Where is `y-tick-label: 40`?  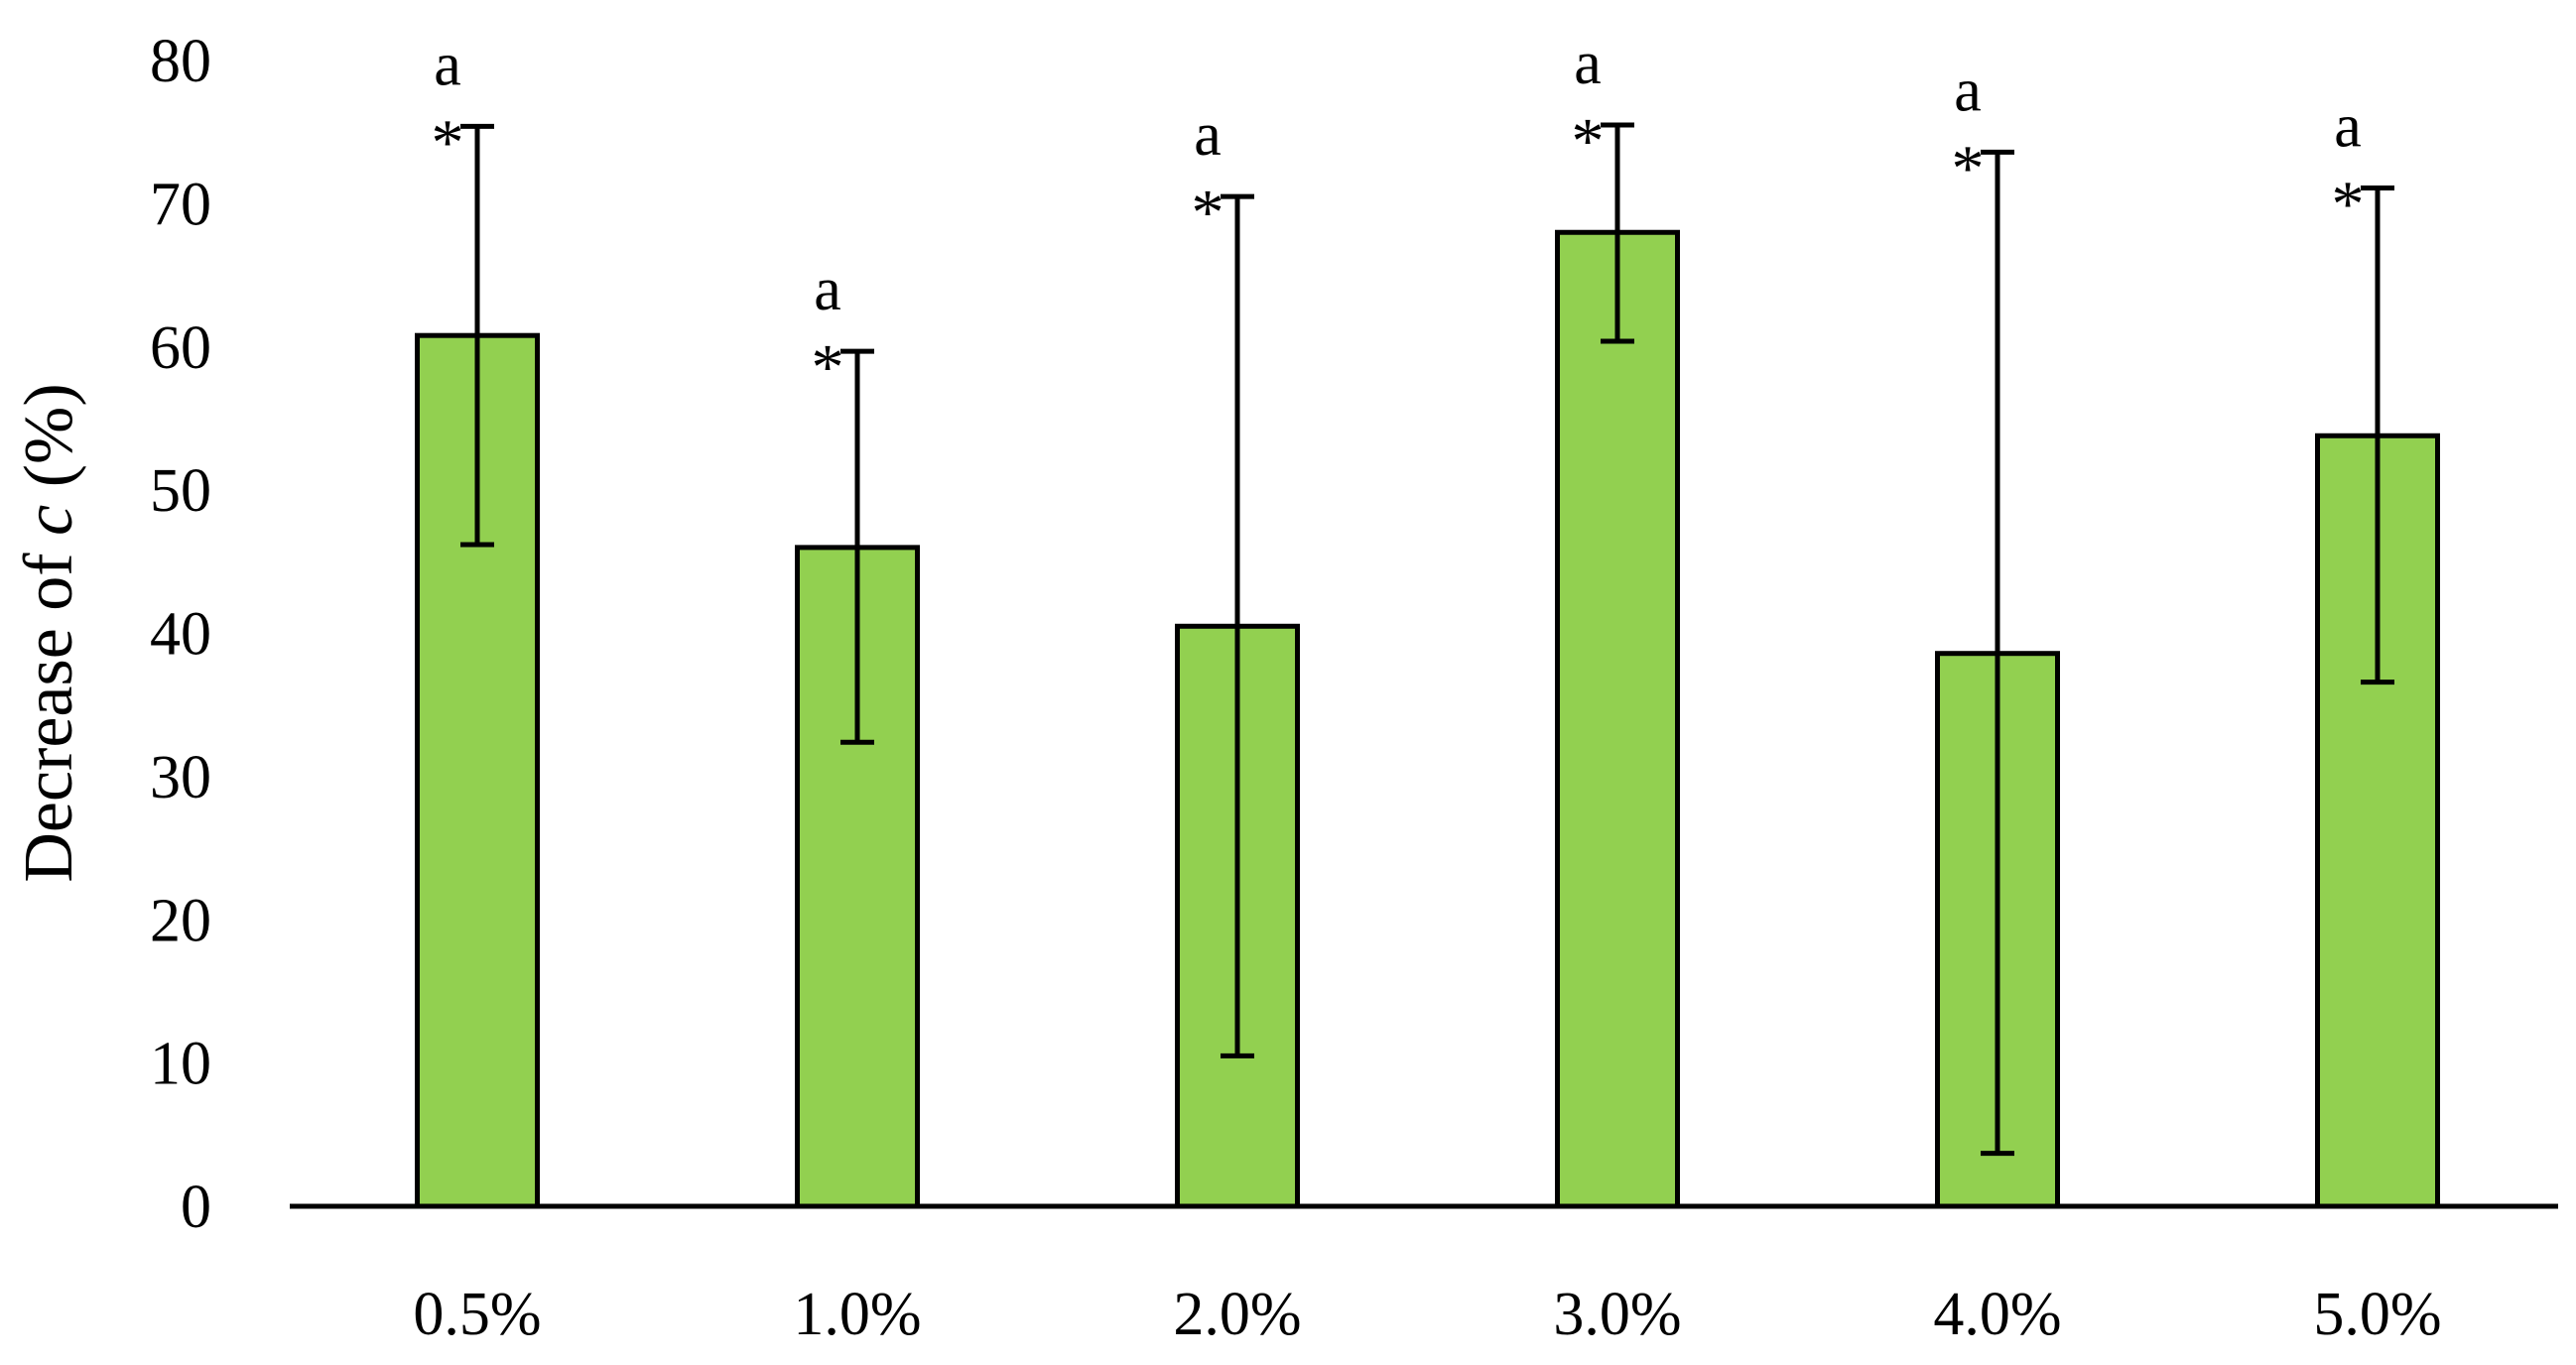 y-tick-label: 40 is located at coordinates (181, 635).